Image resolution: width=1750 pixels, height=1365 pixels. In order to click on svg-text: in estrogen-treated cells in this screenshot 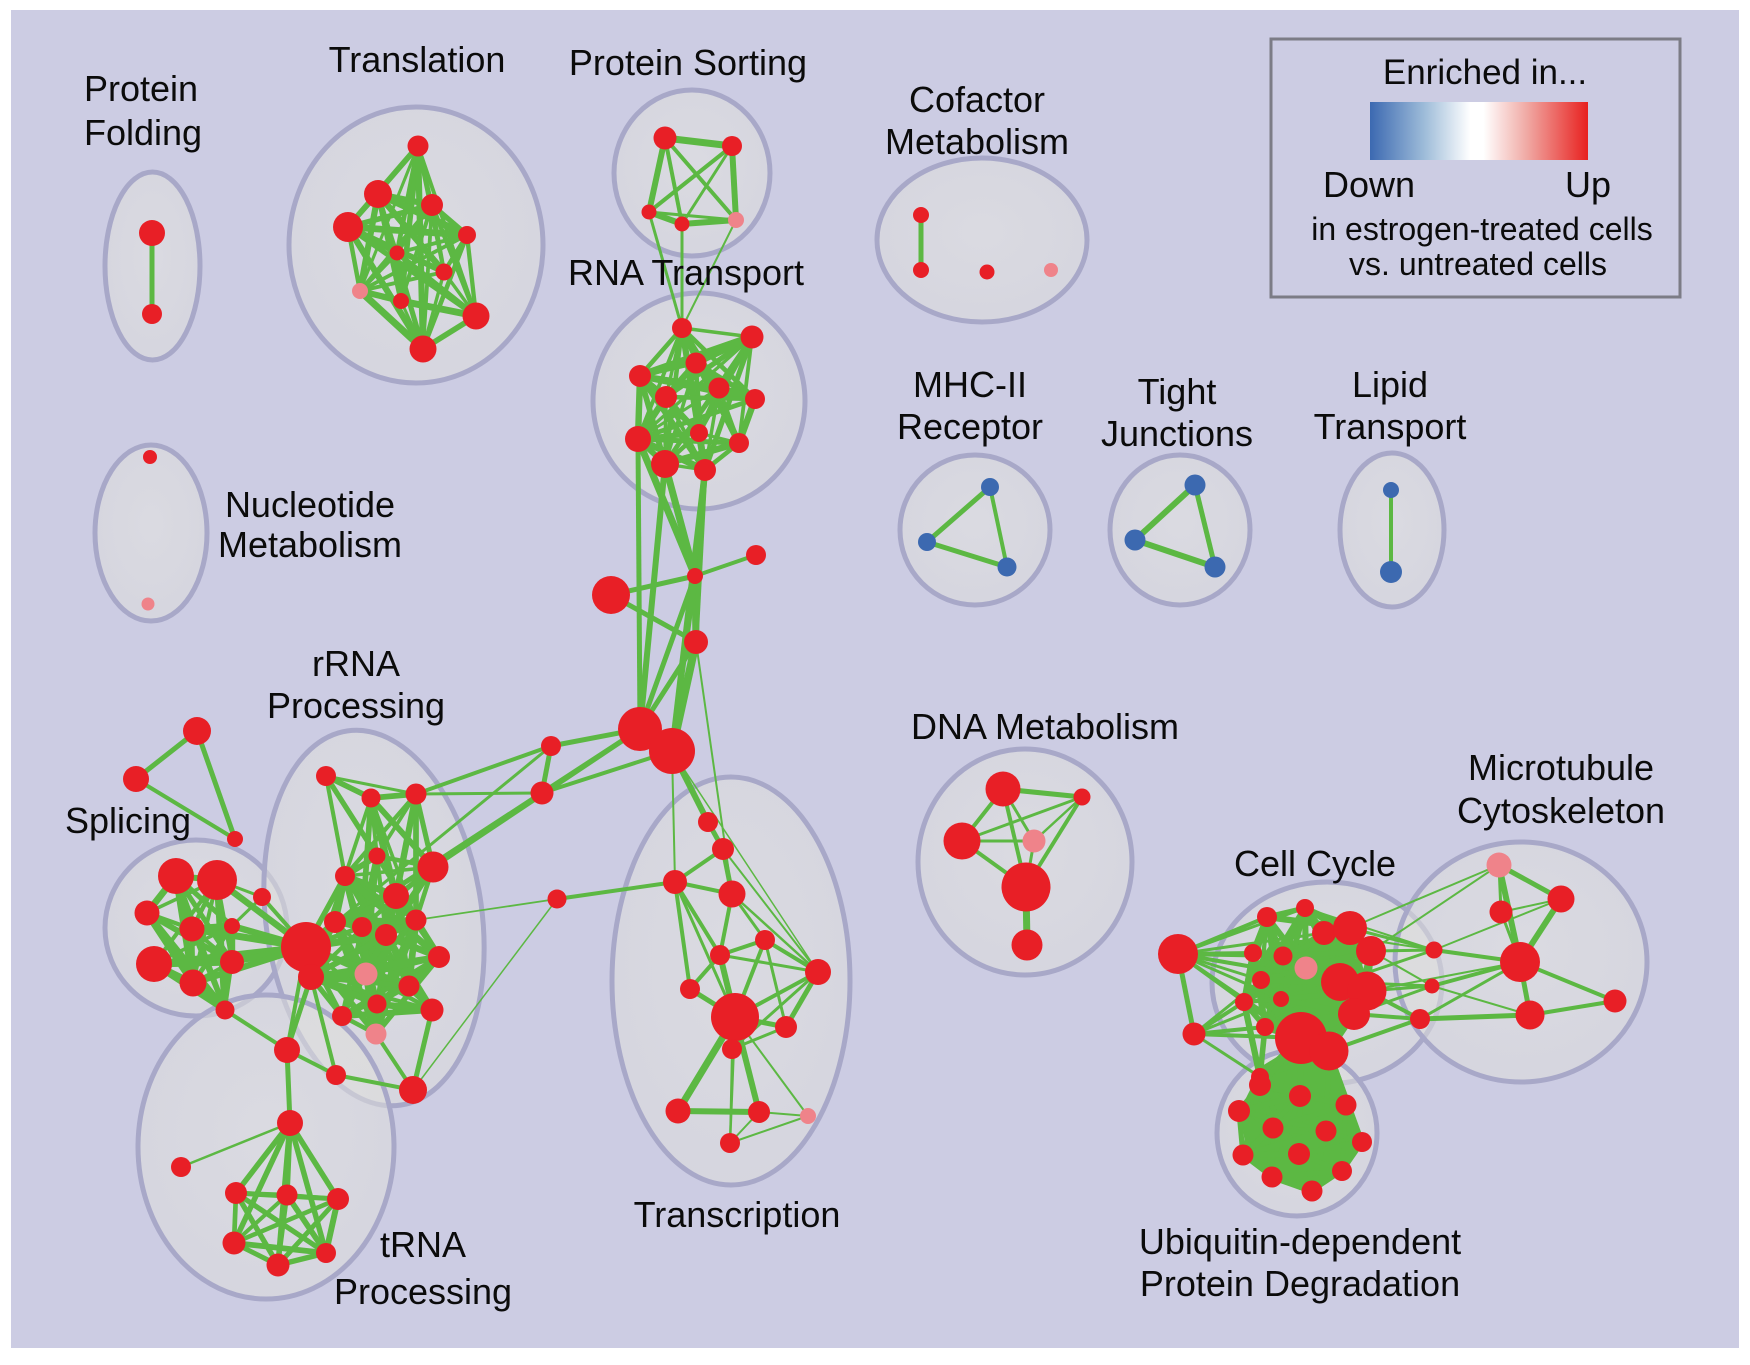, I will do `click(1482, 229)`.